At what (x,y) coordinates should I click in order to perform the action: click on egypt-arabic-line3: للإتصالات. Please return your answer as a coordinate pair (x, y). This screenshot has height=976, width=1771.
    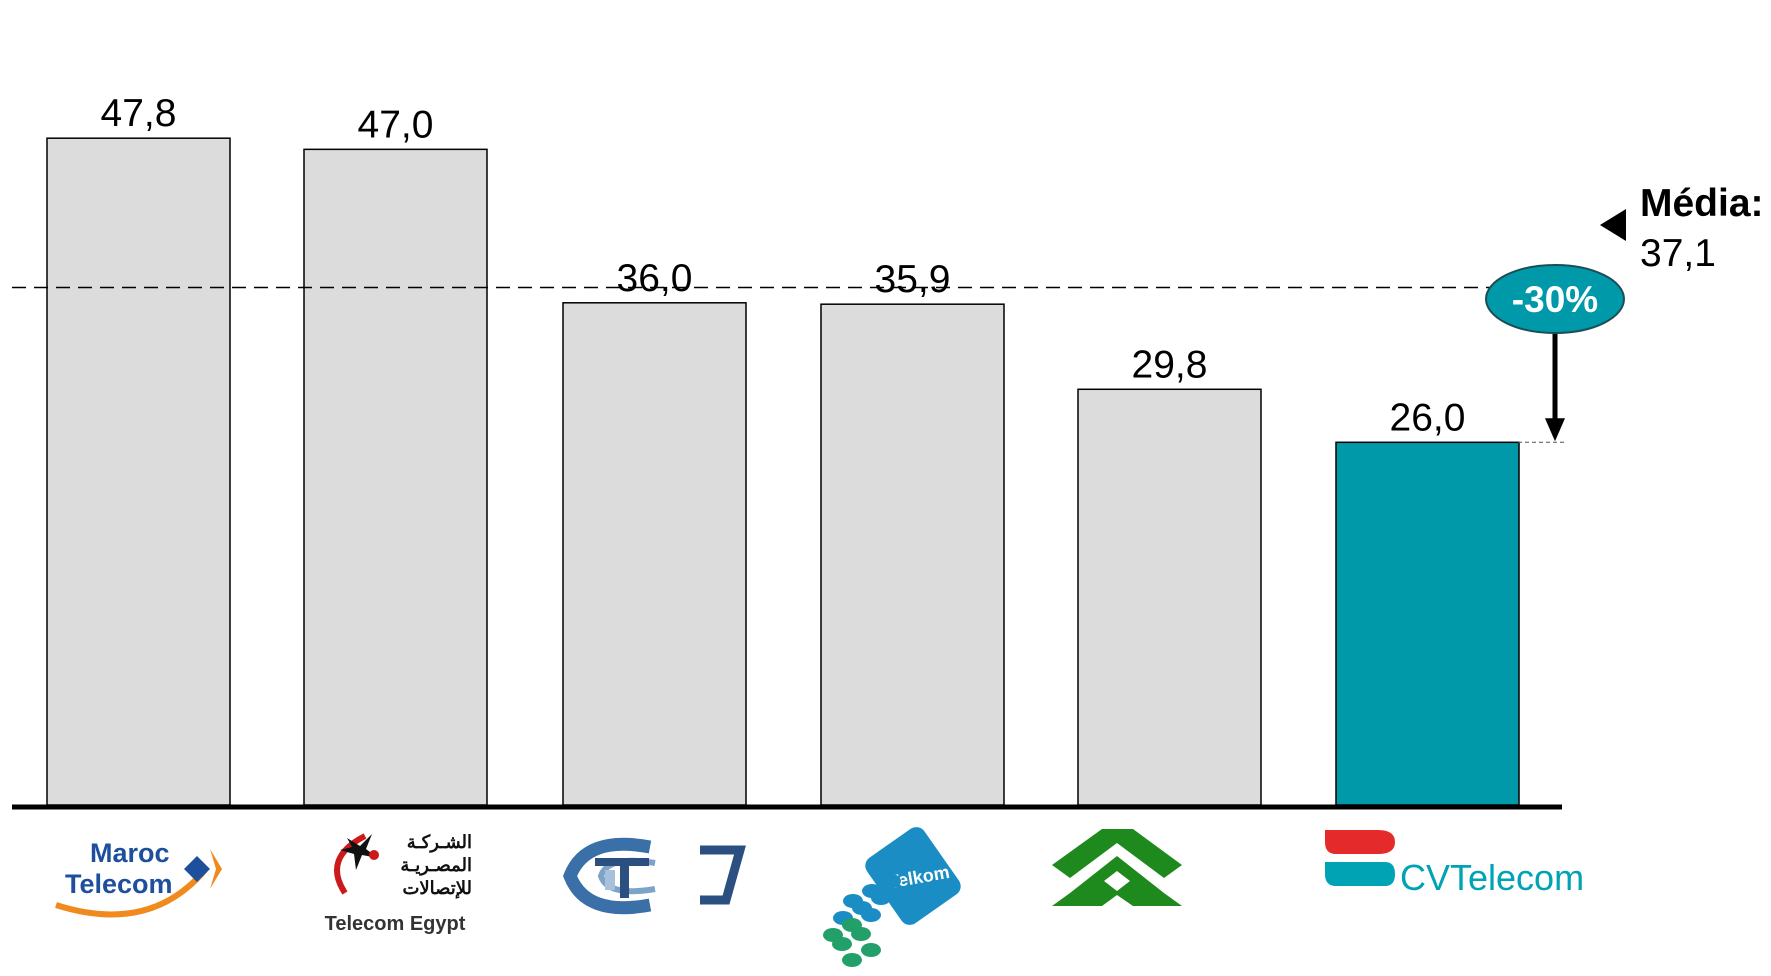
    Looking at the image, I should click on (437, 888).